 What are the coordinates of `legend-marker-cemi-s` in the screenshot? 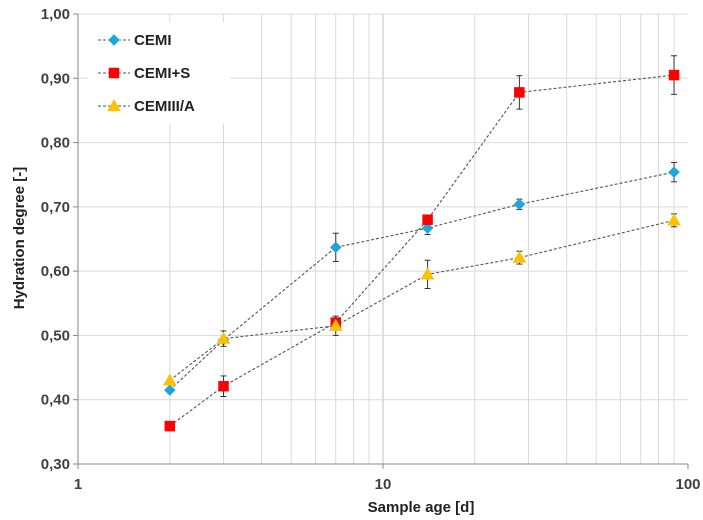 It's located at (114, 73).